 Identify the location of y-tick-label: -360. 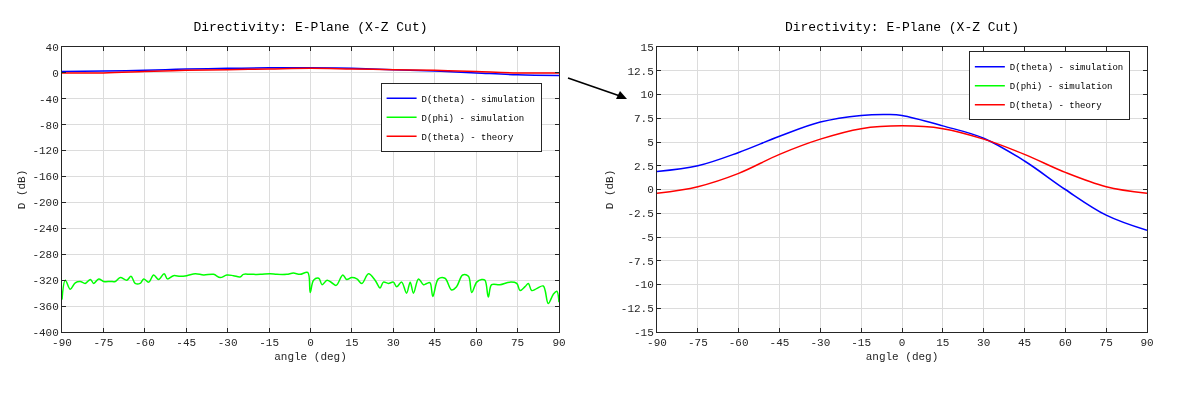
(45, 306).